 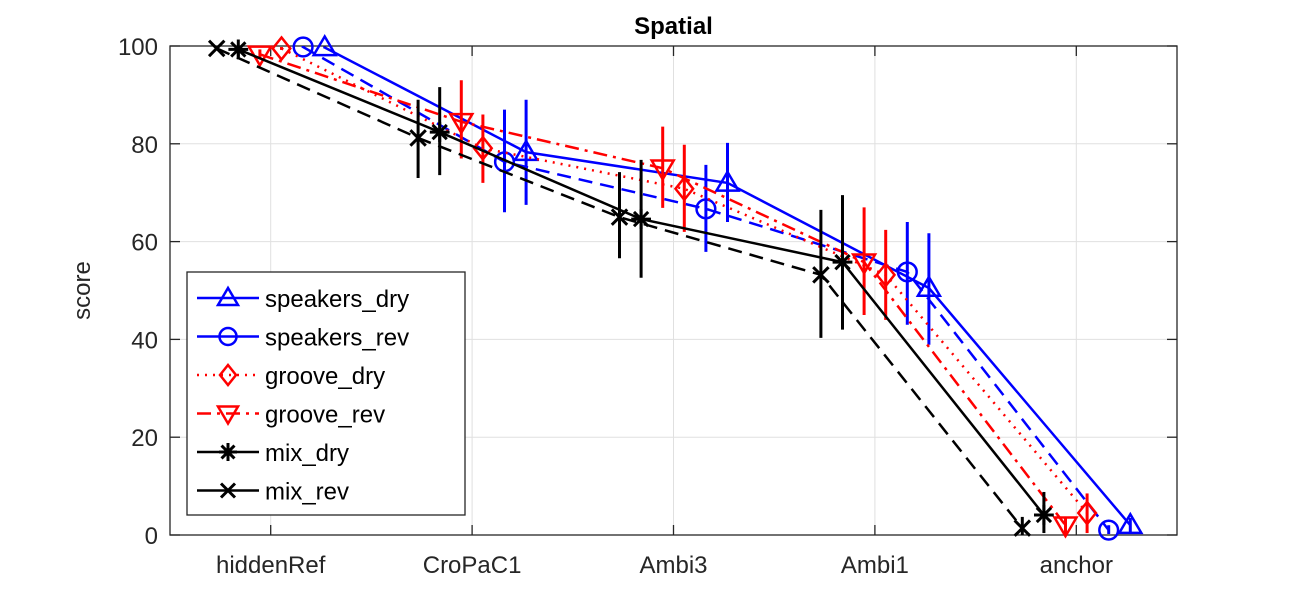 I want to click on y-tick-label: 80, so click(x=144, y=145).